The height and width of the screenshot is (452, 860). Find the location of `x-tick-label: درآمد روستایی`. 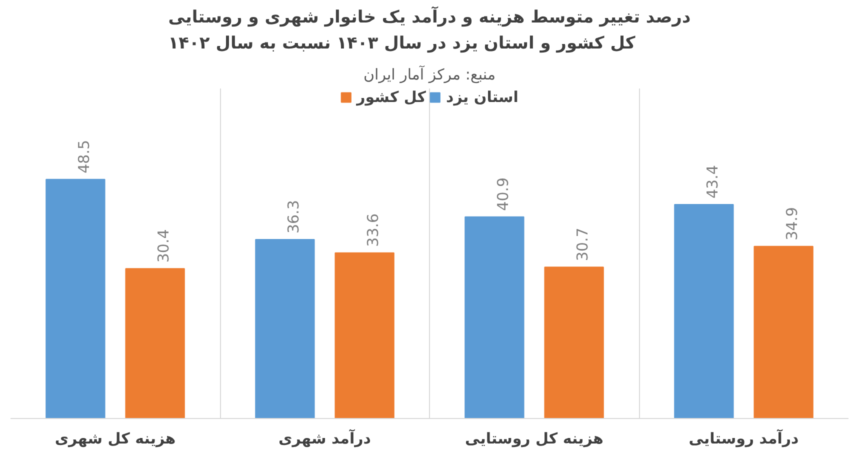

x-tick-label: درآمد روستایی is located at coordinates (744, 438).